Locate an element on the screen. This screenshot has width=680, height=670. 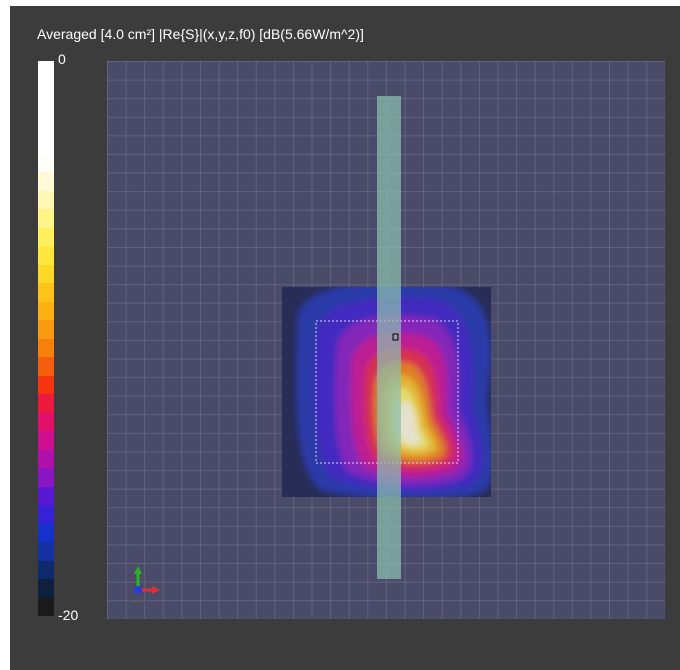
feed-strip is located at coordinates (389, 337).